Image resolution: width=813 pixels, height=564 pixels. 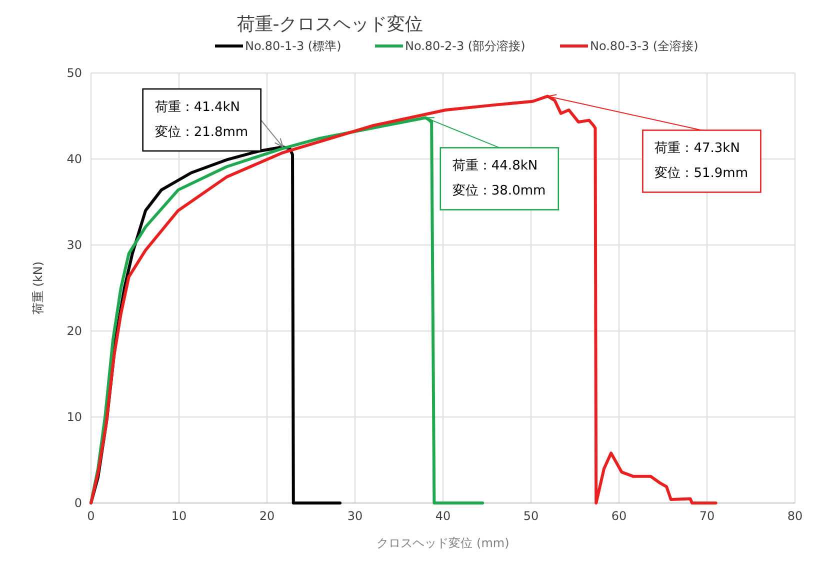 What do you see at coordinates (619, 516) in the screenshot?
I see `x-tick-label: 60` at bounding box center [619, 516].